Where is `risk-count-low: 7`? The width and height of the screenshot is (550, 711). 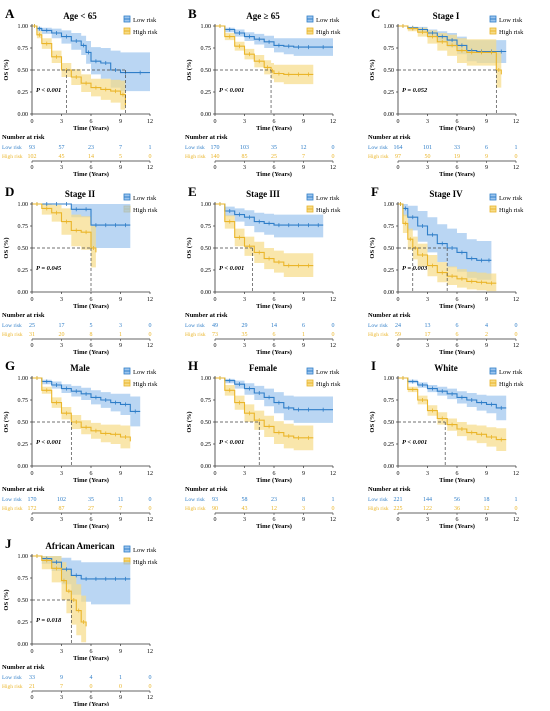
risk-count-low: 7 is located at coordinates (120, 148).